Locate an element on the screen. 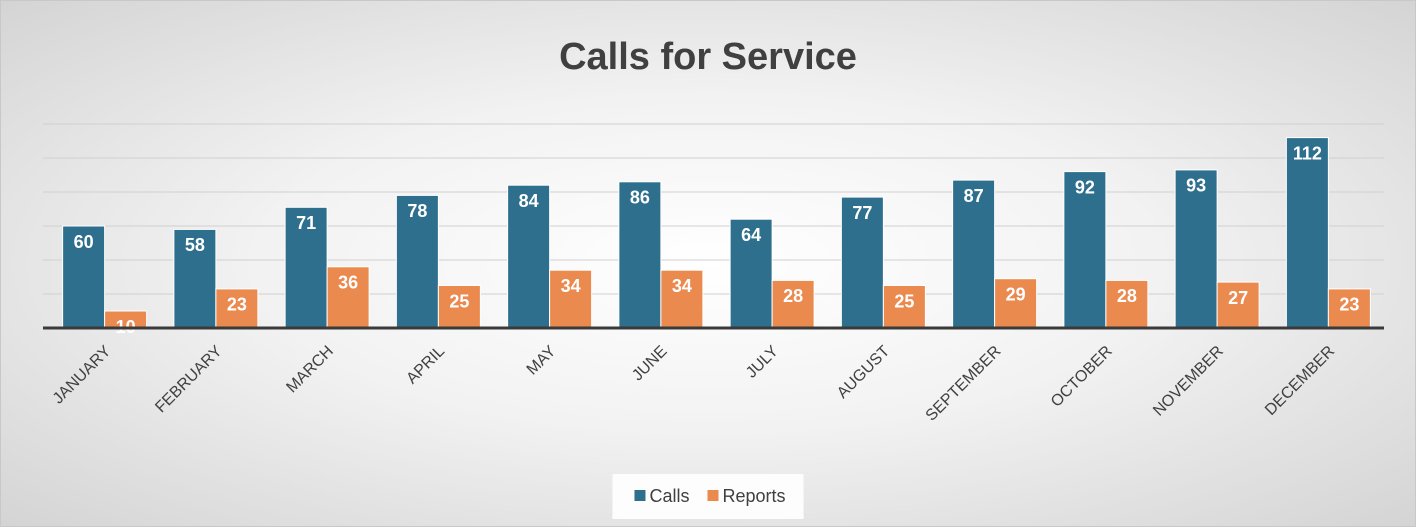 This screenshot has width=1416, height=527. x-tick-label: JUNE is located at coordinates (650, 364).